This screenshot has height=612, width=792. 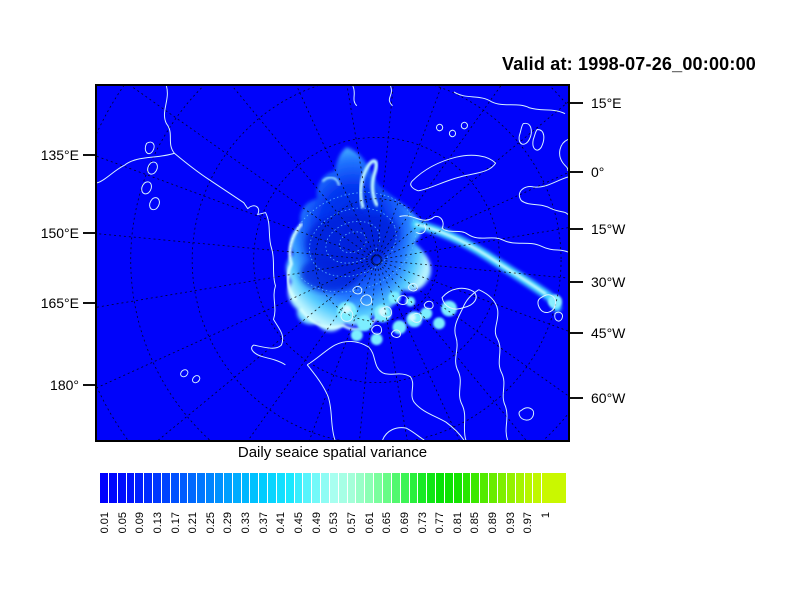 What do you see at coordinates (281, 523) in the screenshot?
I see `colorbar-tick-label: 0.41` at bounding box center [281, 523].